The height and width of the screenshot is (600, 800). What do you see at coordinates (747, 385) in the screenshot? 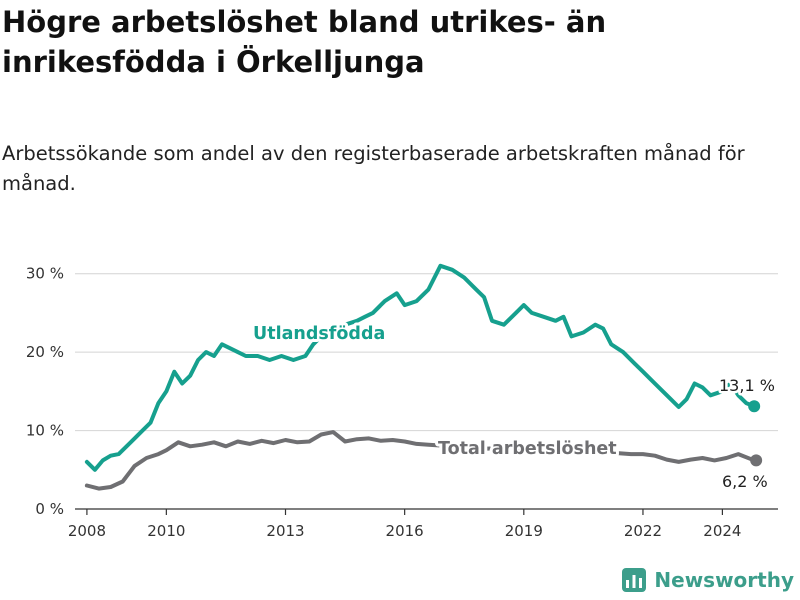
I see `end-label-foreign-born: 13,1 %` at bounding box center [747, 385].